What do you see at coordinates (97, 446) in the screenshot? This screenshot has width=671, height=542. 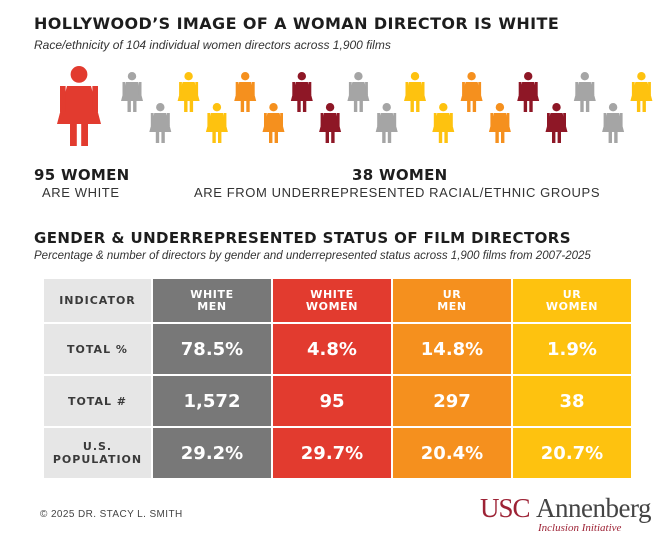 I see `row-label-line: U.S.` at bounding box center [97, 446].